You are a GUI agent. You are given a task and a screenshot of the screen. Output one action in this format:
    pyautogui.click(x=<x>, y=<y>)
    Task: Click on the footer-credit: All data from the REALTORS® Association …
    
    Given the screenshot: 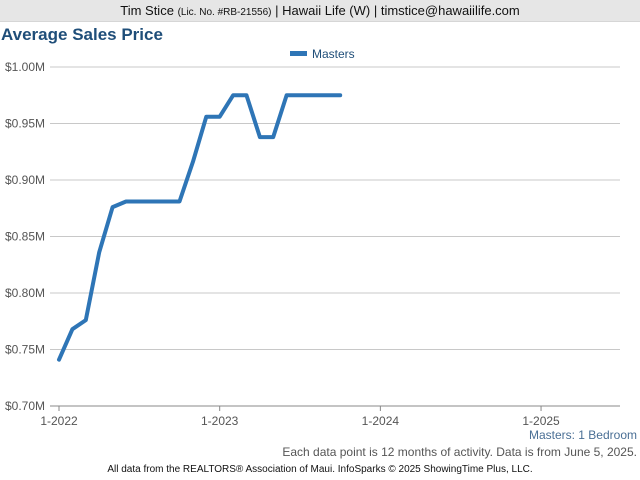 What is the action you would take?
    pyautogui.click(x=320, y=469)
    